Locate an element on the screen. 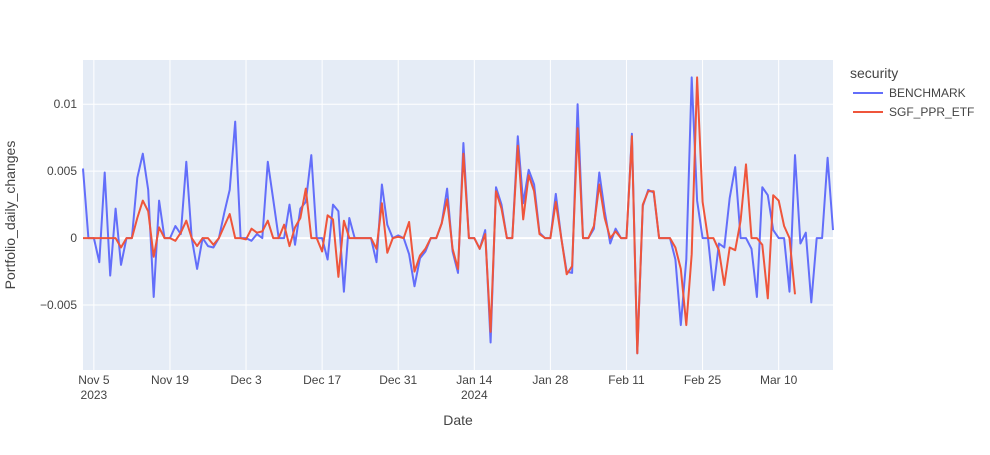 The height and width of the screenshot is (455, 990). x-tick-label: Nov 5 is located at coordinates (94, 380).